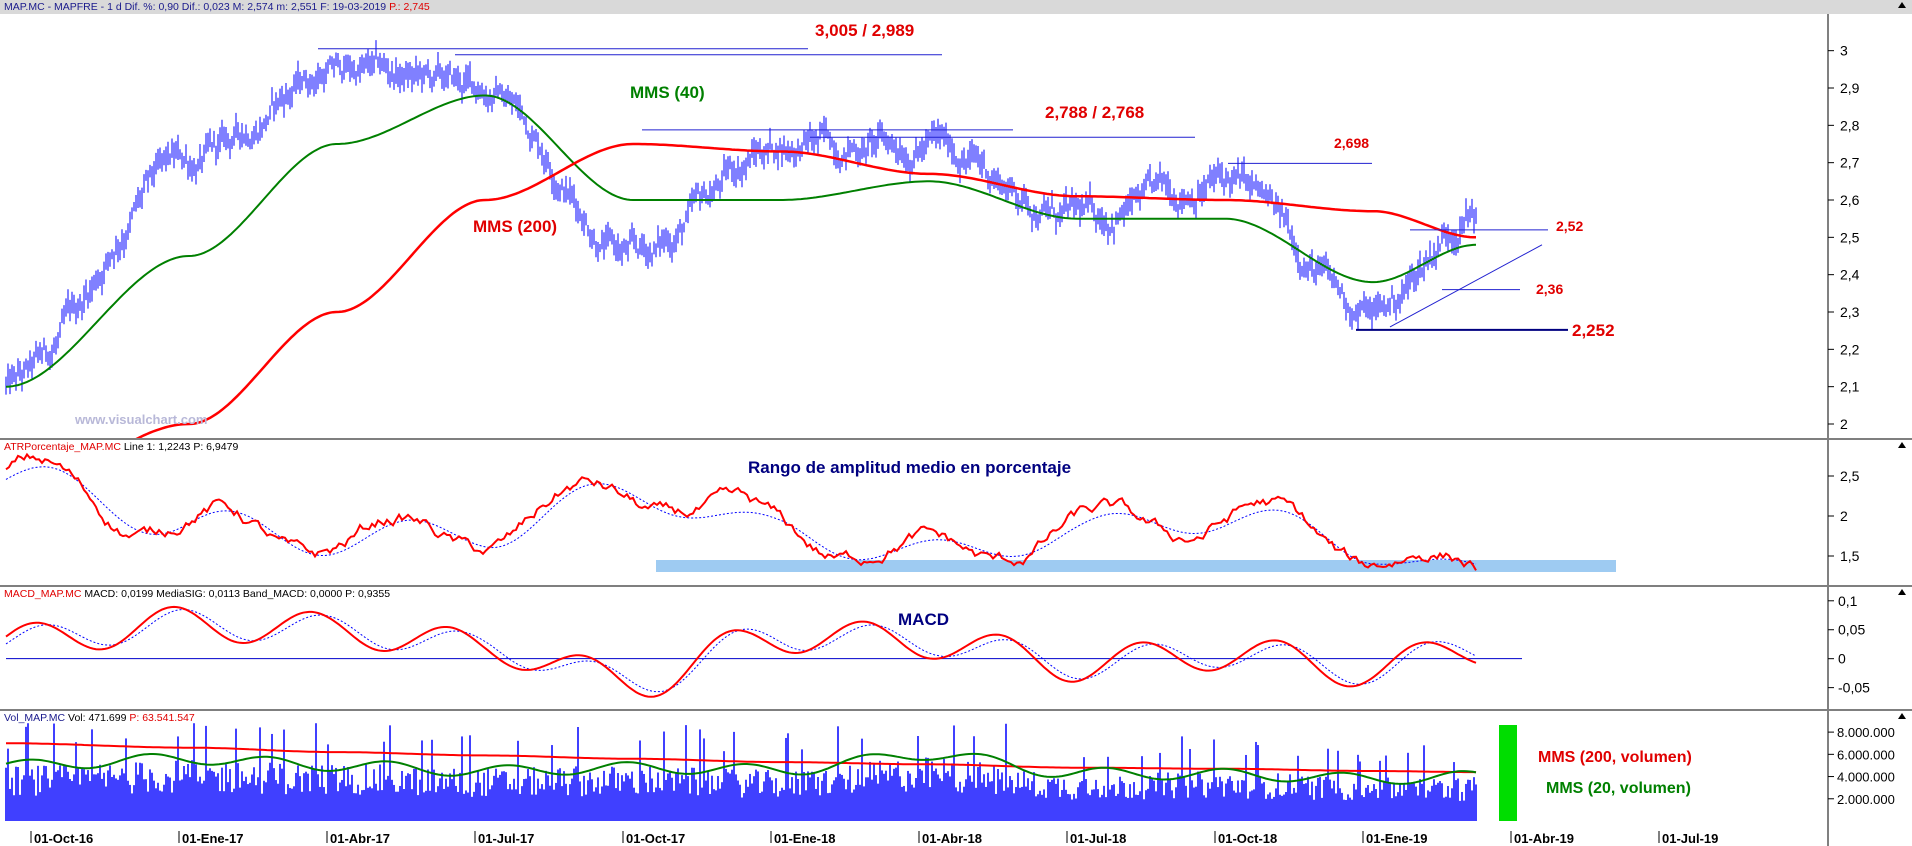 The image size is (1912, 846). What do you see at coordinates (103, 594) in the screenshot?
I see `macd-label: MACD:` at bounding box center [103, 594].